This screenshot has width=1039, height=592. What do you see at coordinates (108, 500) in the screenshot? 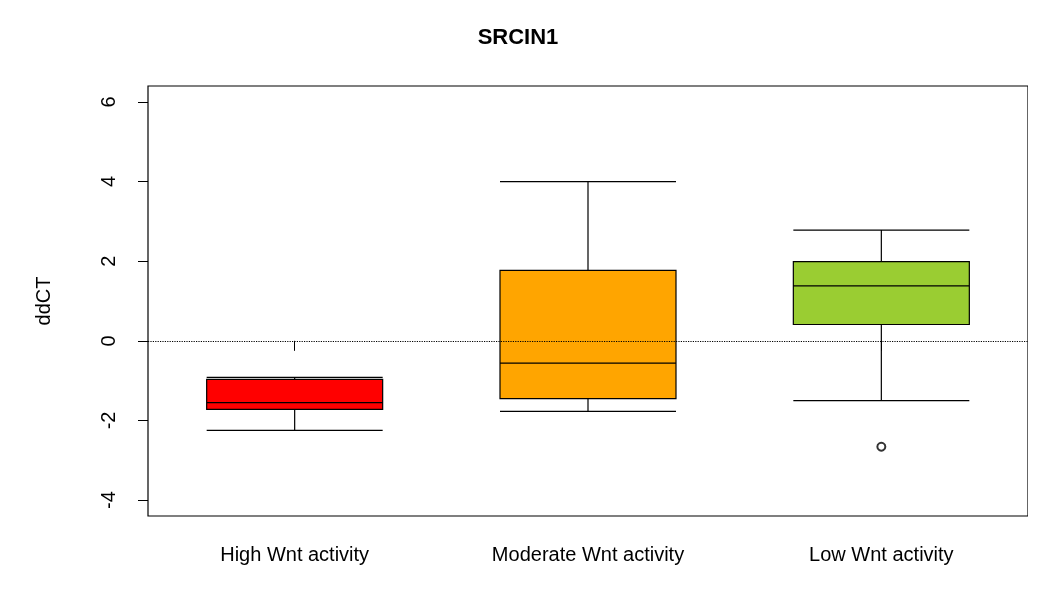
I see `y-tick-label: -4` at bounding box center [108, 500].